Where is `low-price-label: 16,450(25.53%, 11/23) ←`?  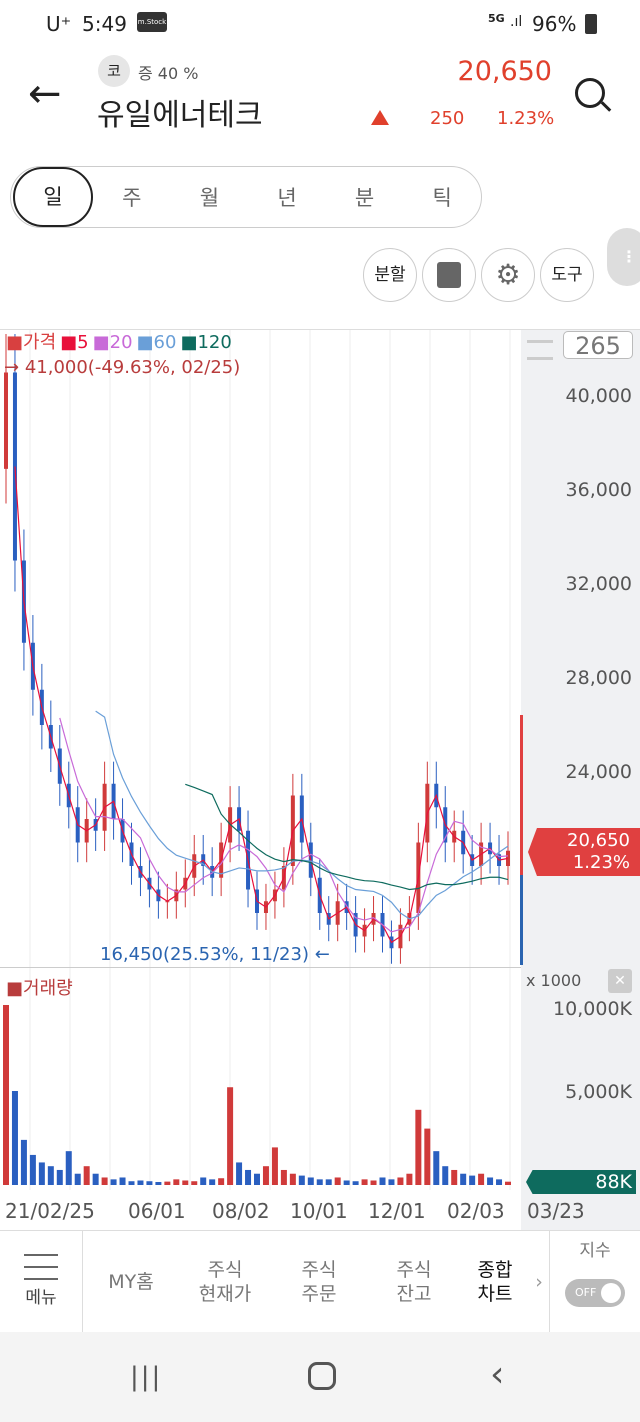 low-price-label: 16,450(25.53%, 11/23) ← is located at coordinates (215, 954).